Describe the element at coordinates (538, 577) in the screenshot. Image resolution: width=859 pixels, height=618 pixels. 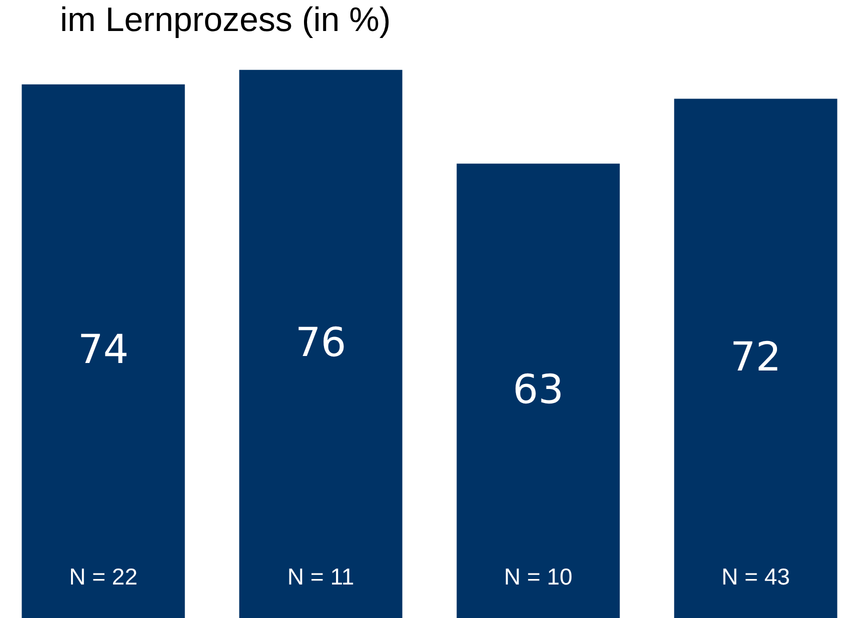
I see `x-tick-label: N = 10` at that location.